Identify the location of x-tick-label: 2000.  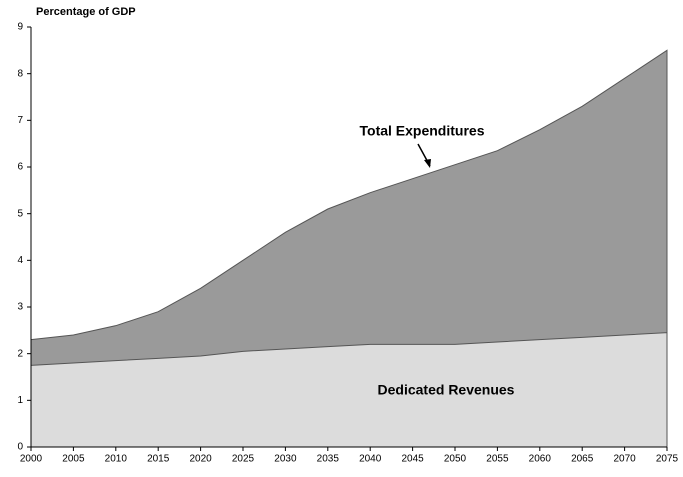
(31, 459).